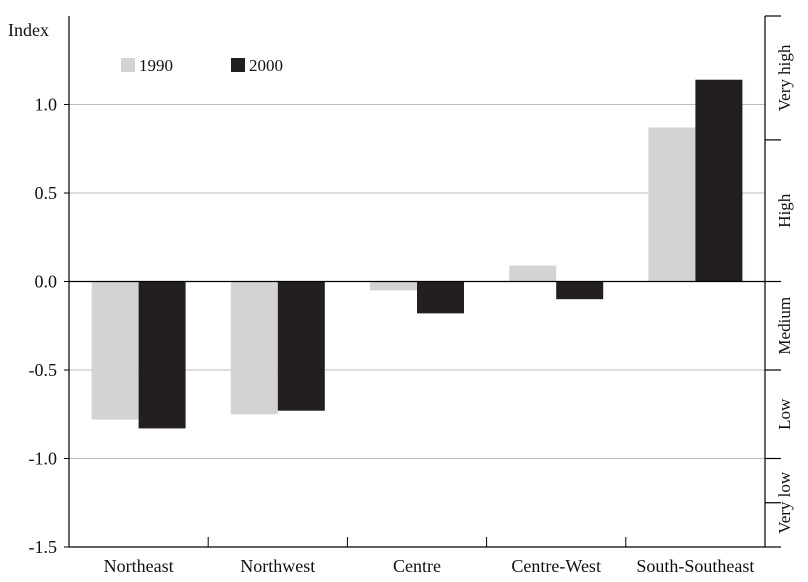 This screenshot has height=582, width=808. Describe the element at coordinates (784, 326) in the screenshot. I see `right-axis-band-label: Medium` at that location.